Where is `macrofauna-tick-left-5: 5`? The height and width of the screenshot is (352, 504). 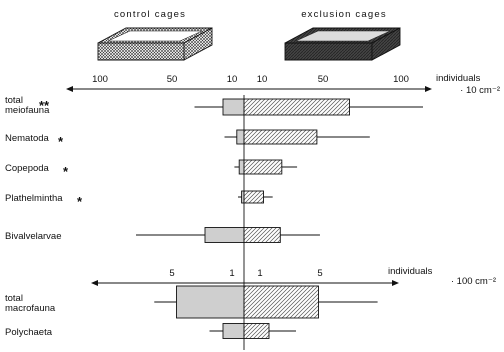 macrofauna-tick-left-5: 5 is located at coordinates (171, 273).